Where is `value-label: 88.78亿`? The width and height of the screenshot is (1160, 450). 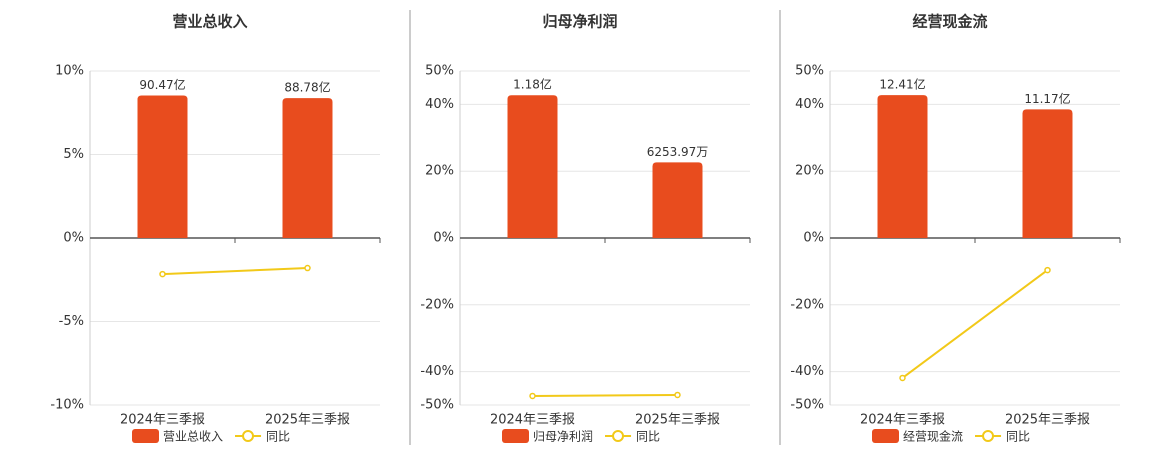 value-label: 88.78亿 is located at coordinates (307, 87).